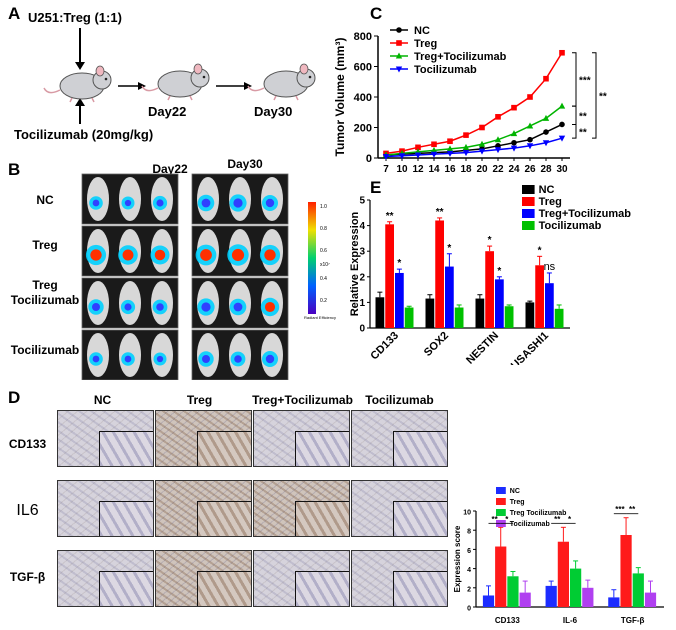  Describe the element at coordinates (80, 66) in the screenshot. I see `down-arrow-head` at that location.